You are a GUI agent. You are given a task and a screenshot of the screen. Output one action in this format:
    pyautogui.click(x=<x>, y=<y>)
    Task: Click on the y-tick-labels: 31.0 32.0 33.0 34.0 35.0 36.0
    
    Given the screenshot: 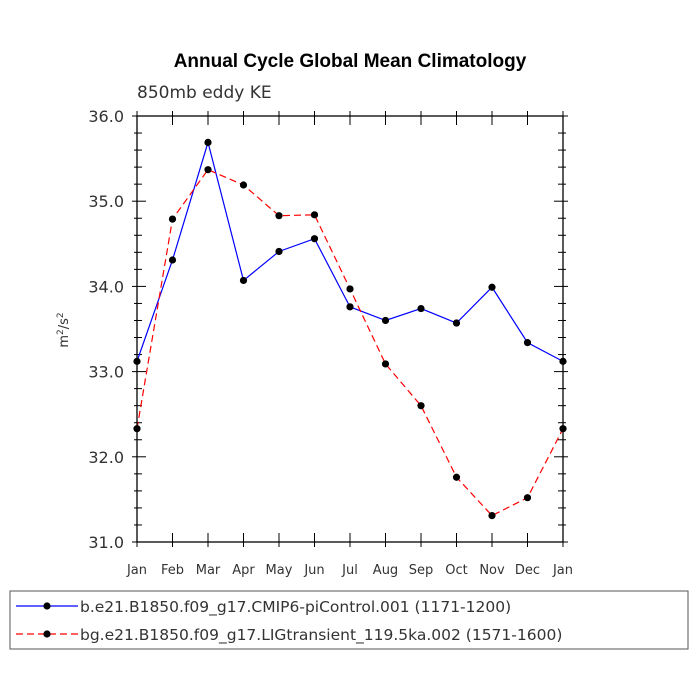 What is the action you would take?
    pyautogui.click(x=106, y=329)
    